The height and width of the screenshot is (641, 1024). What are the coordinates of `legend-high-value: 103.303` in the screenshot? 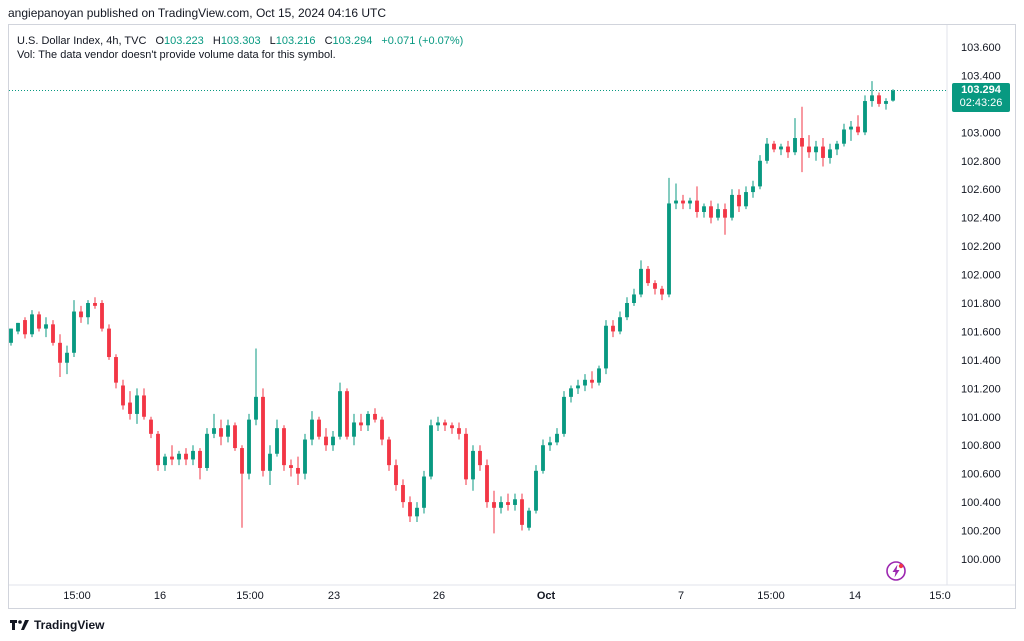 It's located at (240, 41).